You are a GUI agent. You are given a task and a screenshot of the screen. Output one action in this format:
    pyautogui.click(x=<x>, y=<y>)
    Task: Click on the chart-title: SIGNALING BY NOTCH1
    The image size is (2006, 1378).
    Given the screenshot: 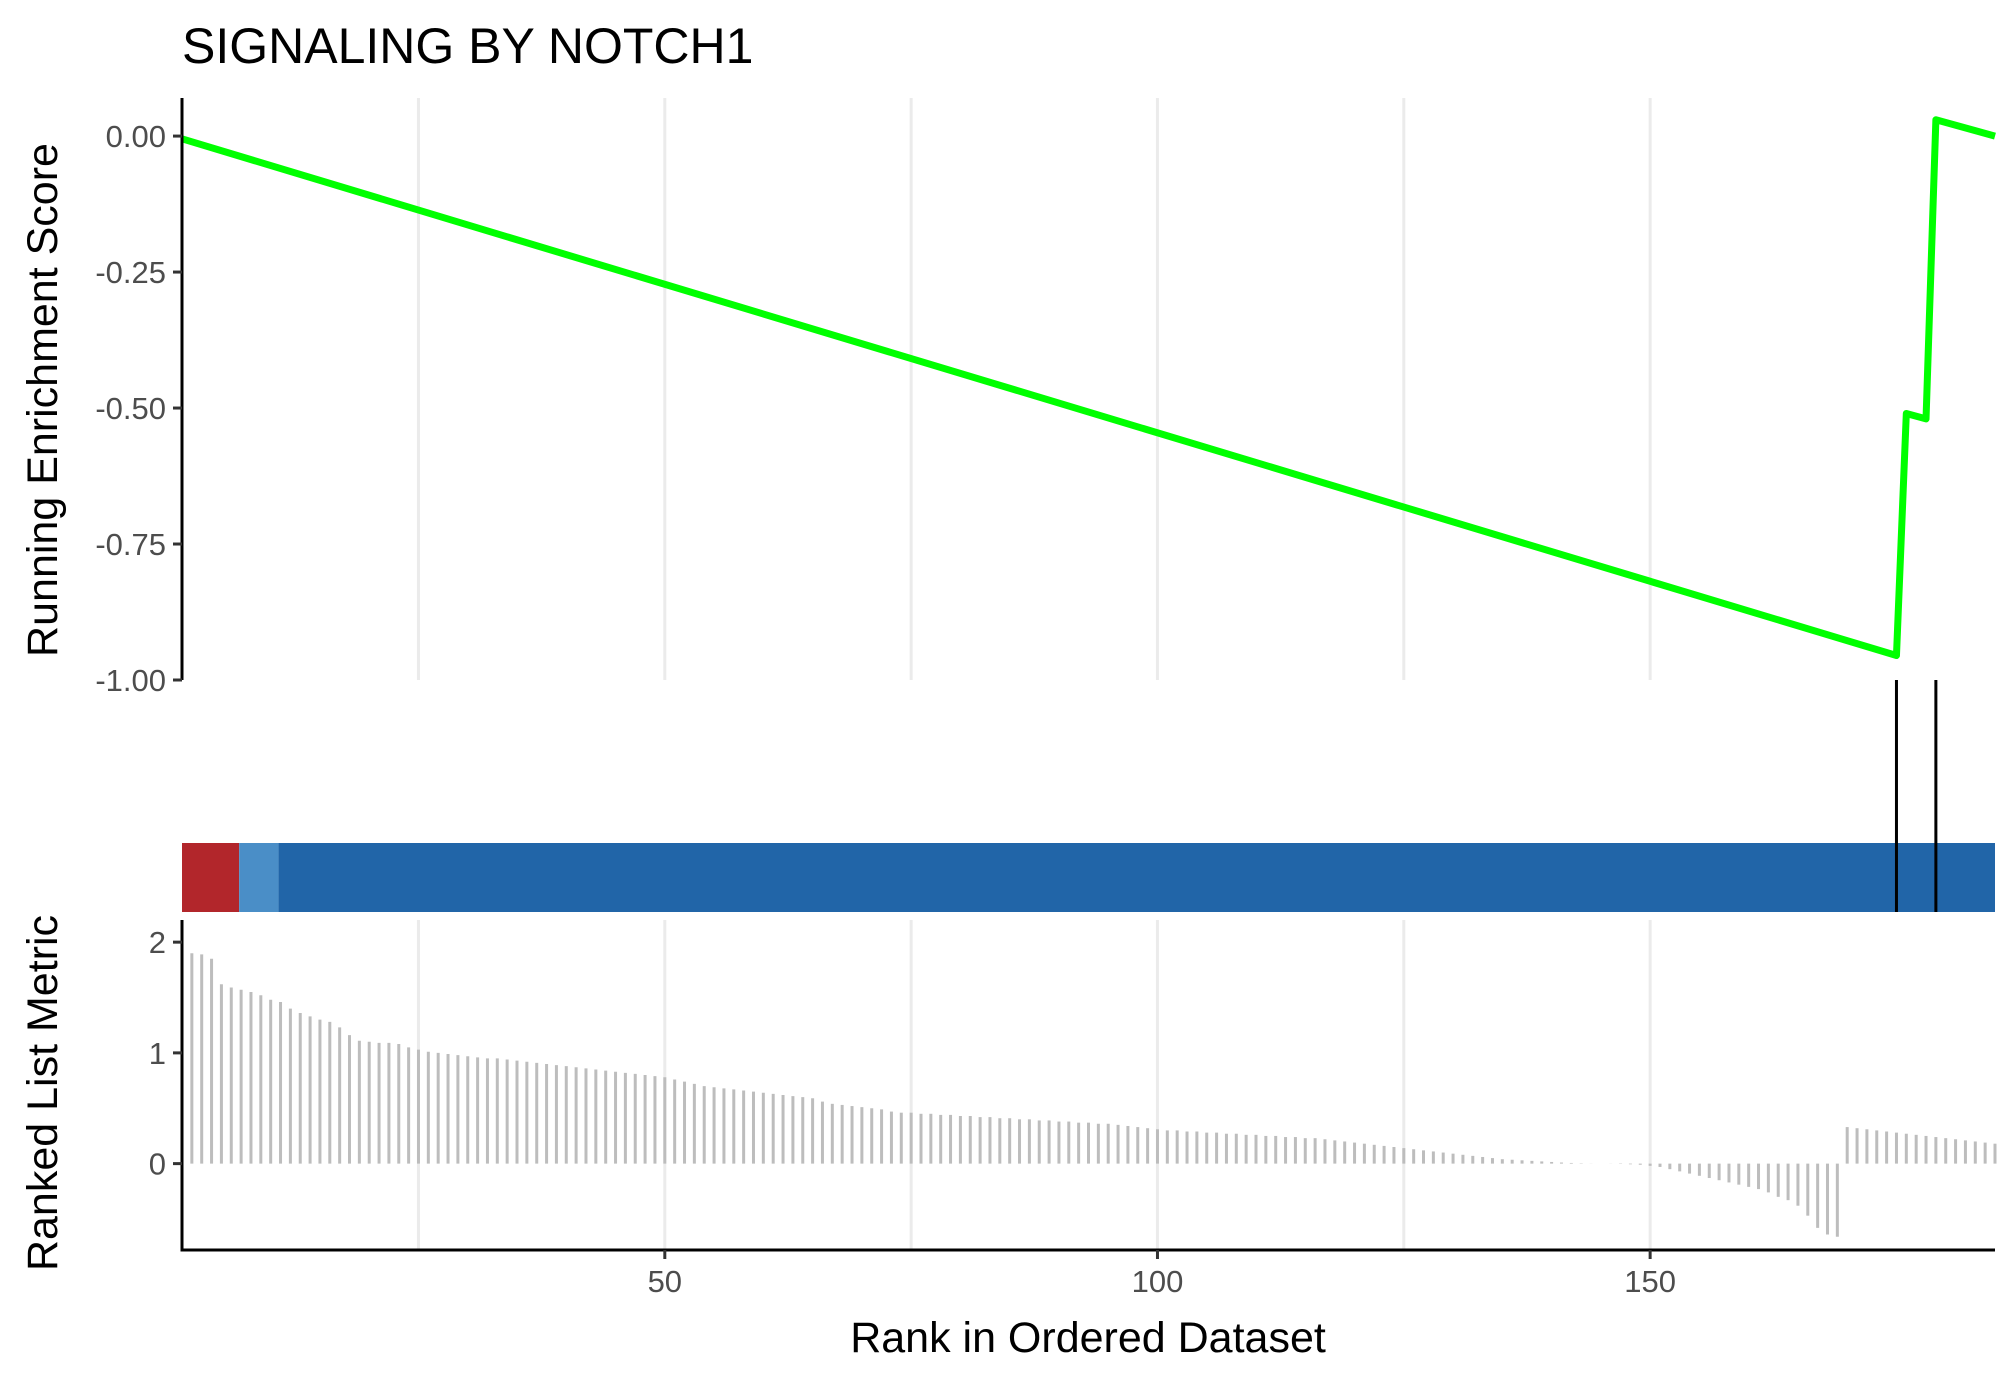 What is the action you would take?
    pyautogui.click(x=467, y=46)
    